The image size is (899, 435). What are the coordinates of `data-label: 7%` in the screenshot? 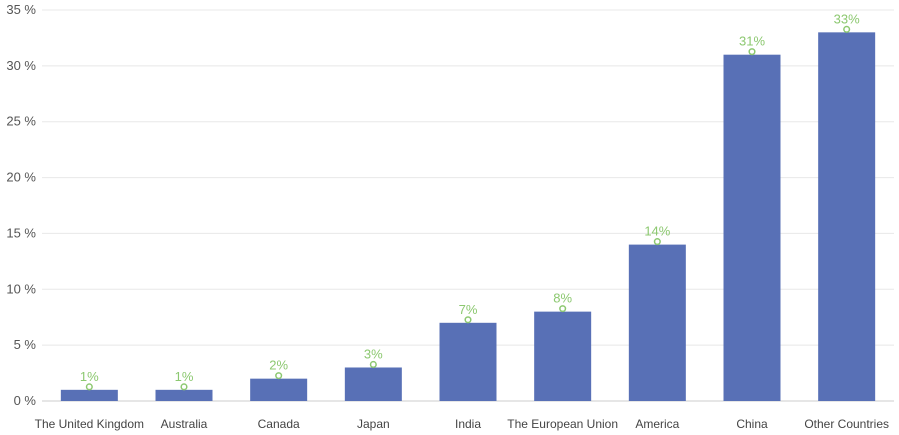 It's located at (468, 309).